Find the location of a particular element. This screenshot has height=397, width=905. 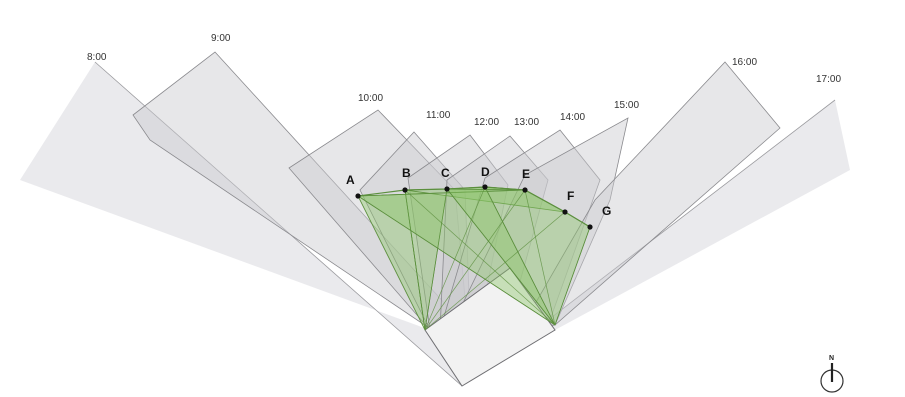

time-label-13-00: 13:00 is located at coordinates (526, 122).